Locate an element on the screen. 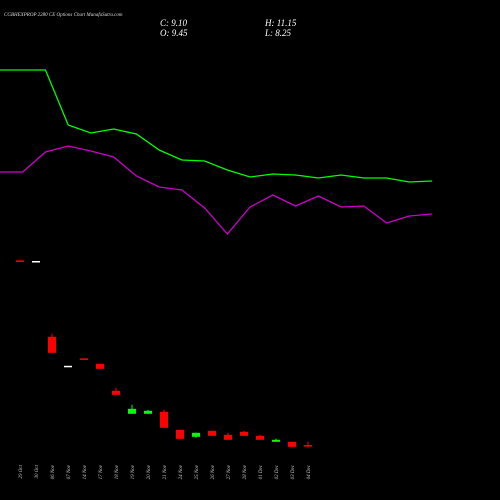 The height and width of the screenshot is (500, 500). x-tick-label: 20 Nov is located at coordinates (149, 471).